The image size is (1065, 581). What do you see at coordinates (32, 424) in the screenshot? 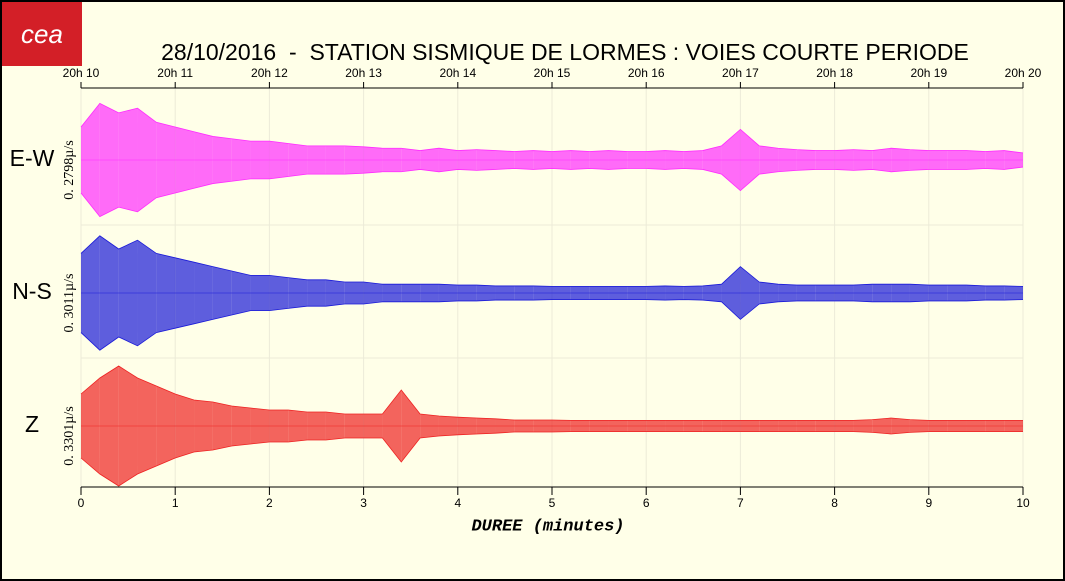
I see `channel-label: Z` at bounding box center [32, 424].